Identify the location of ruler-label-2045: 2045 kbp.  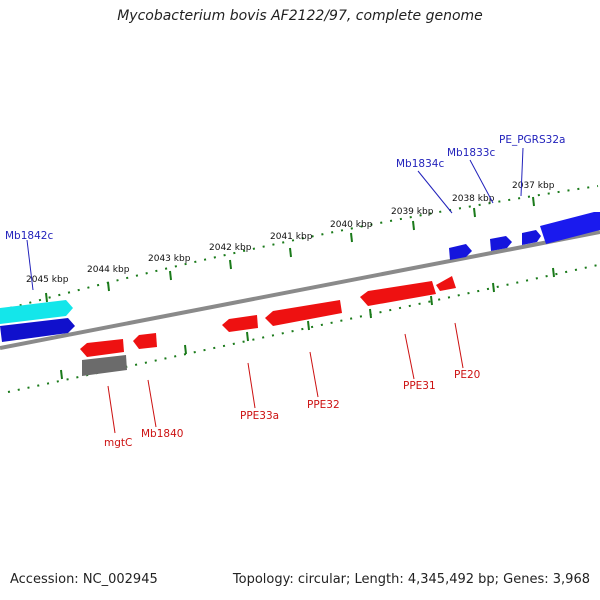
(47, 280).